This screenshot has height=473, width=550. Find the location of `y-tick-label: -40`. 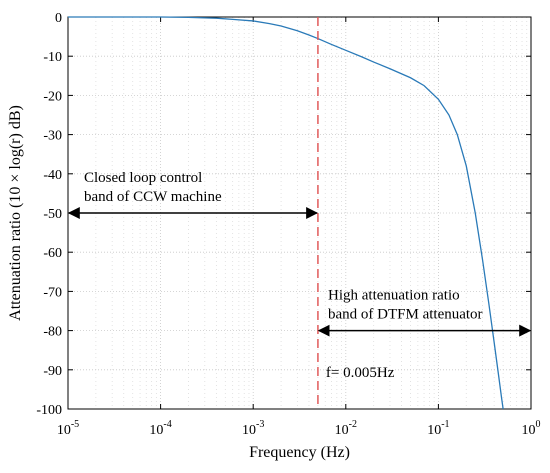

y-tick-label: -40 is located at coordinates (52, 175).